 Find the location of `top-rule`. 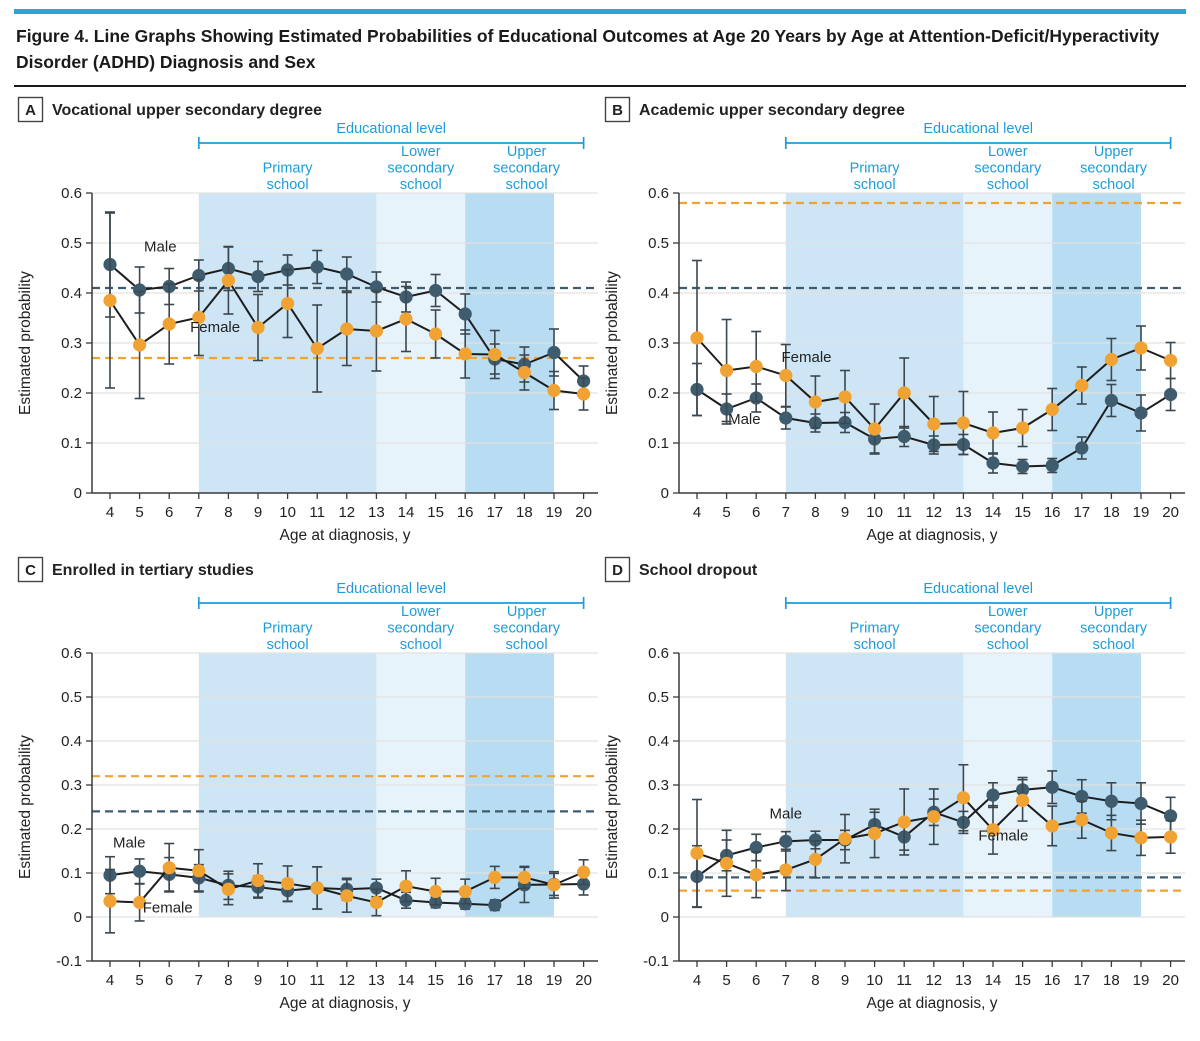

top-rule is located at coordinates (600, 11).